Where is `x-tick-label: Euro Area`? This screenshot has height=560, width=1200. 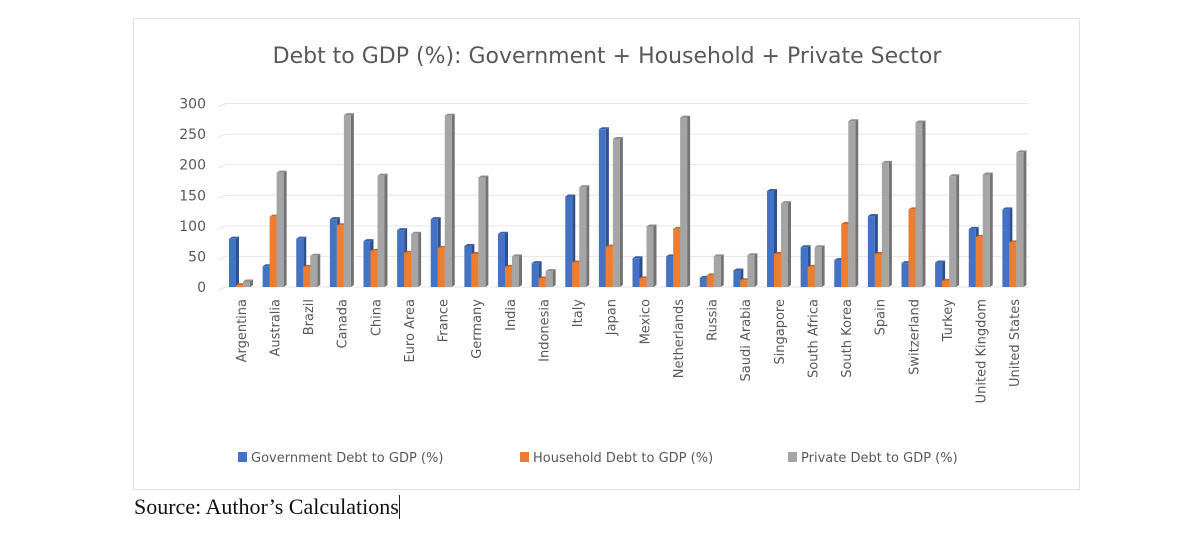
x-tick-label: Euro Area is located at coordinates (410, 331).